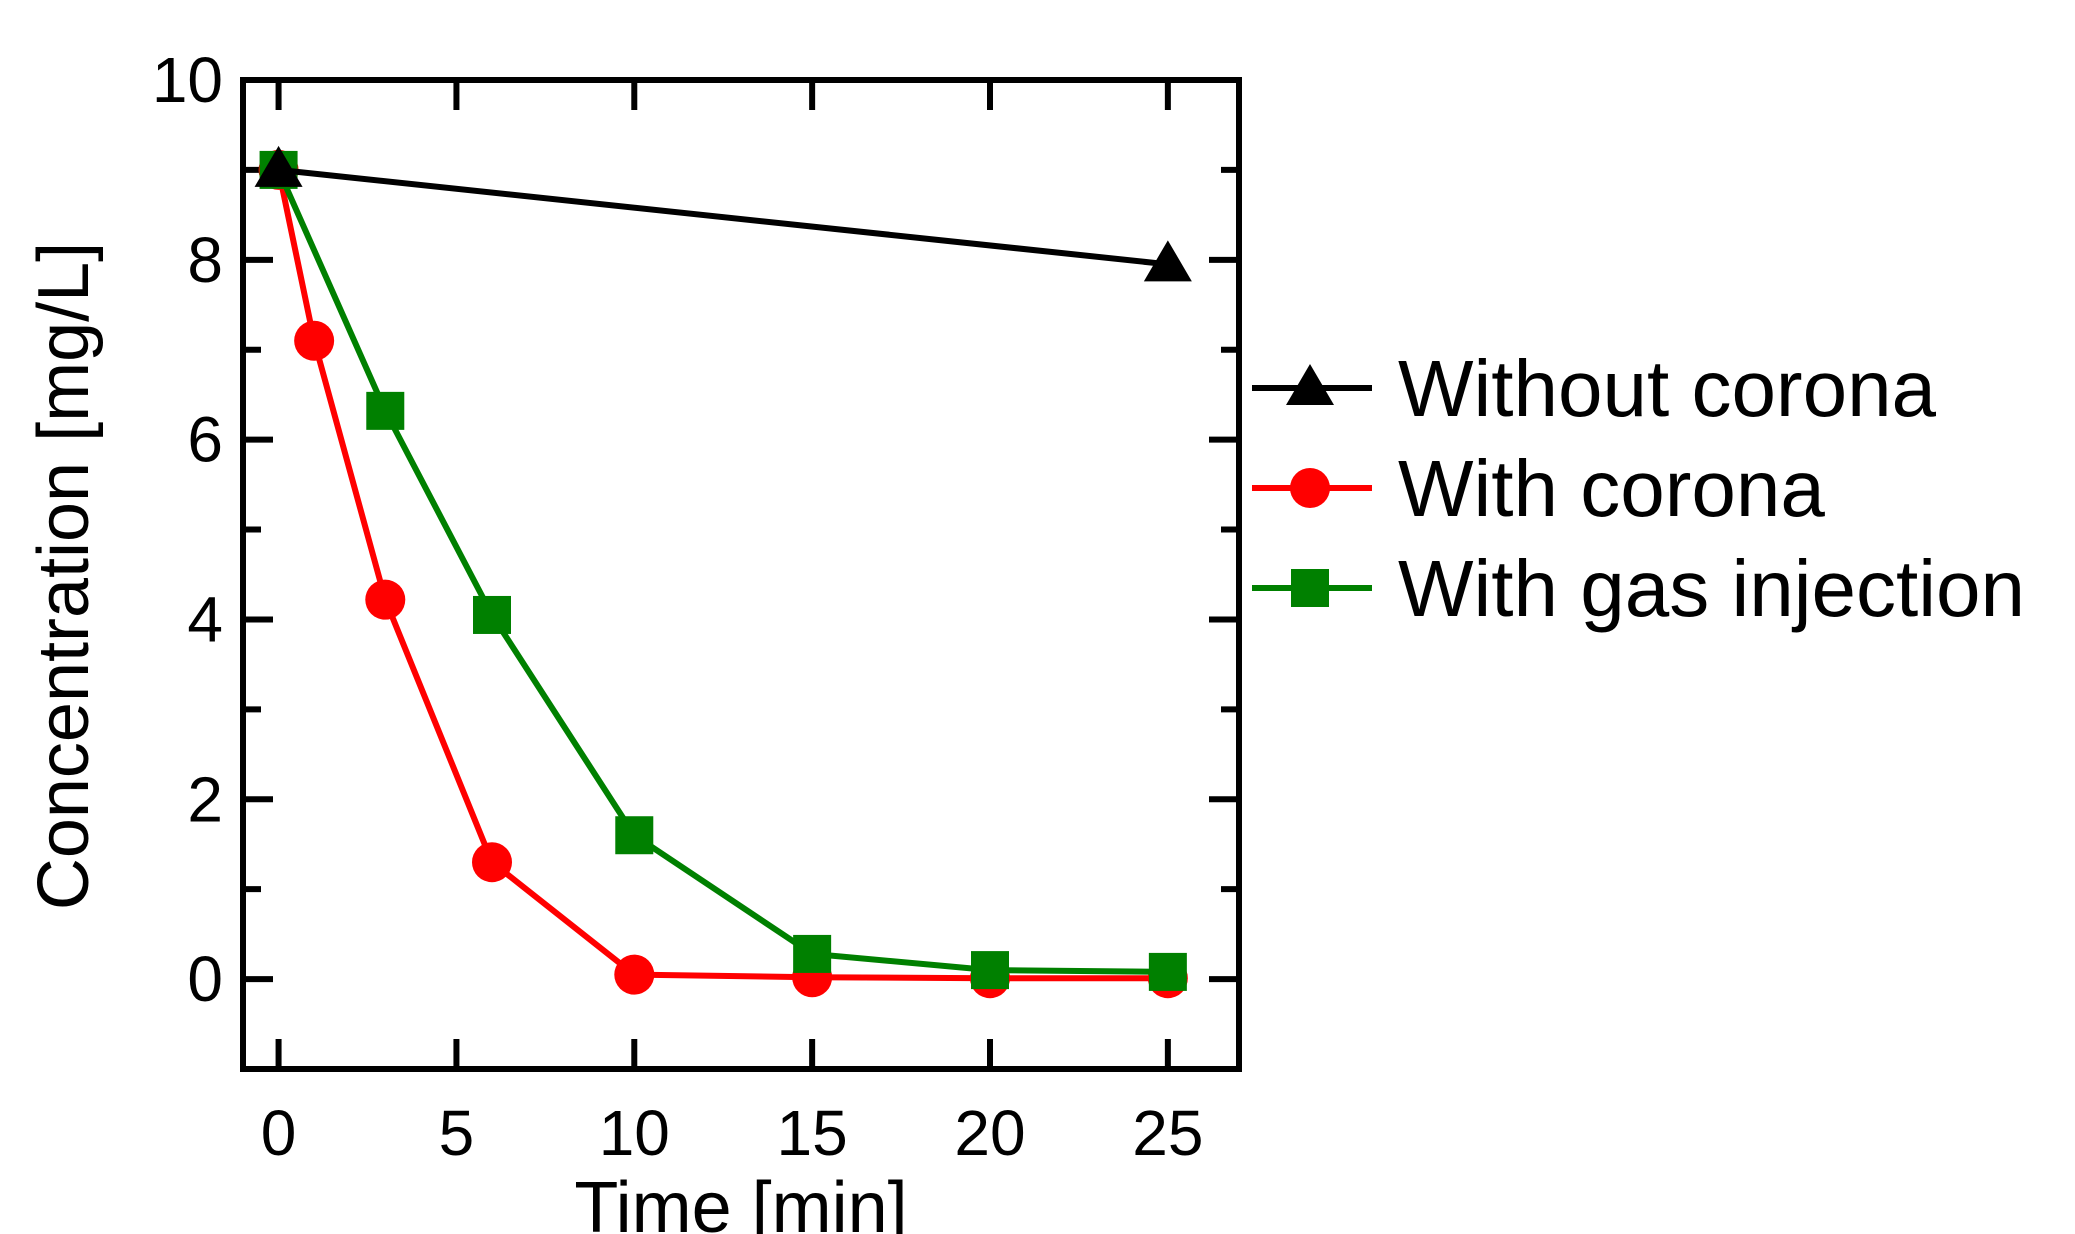 The height and width of the screenshot is (1234, 2075). Describe the element at coordinates (723, 217) in the screenshot. I see `series-line-without-corona` at that location.